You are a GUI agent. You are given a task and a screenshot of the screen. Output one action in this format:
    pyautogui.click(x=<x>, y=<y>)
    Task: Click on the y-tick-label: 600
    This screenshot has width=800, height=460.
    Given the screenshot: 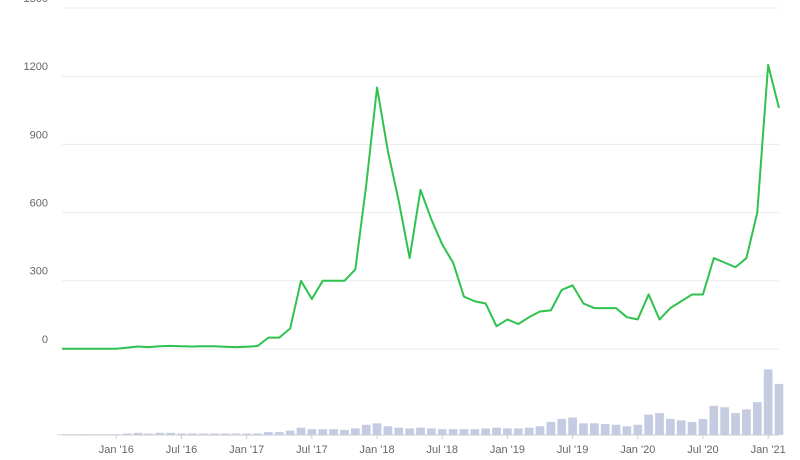 What is the action you would take?
    pyautogui.click(x=39, y=204)
    